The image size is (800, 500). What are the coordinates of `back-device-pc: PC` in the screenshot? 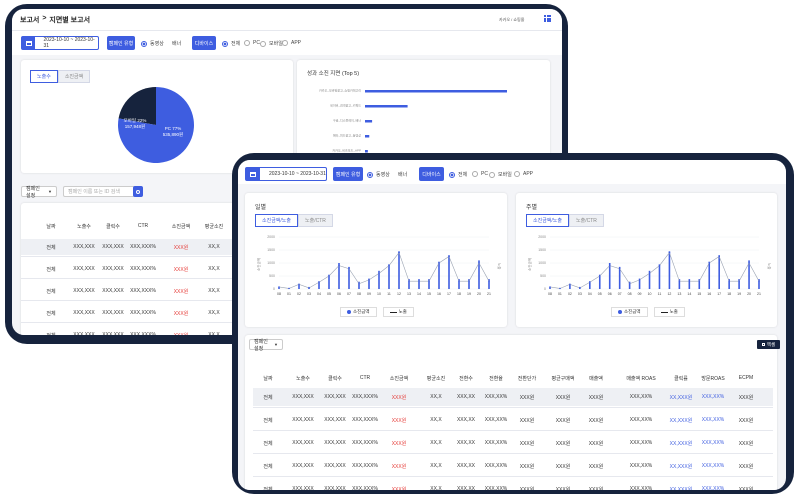 It's located at (252, 43).